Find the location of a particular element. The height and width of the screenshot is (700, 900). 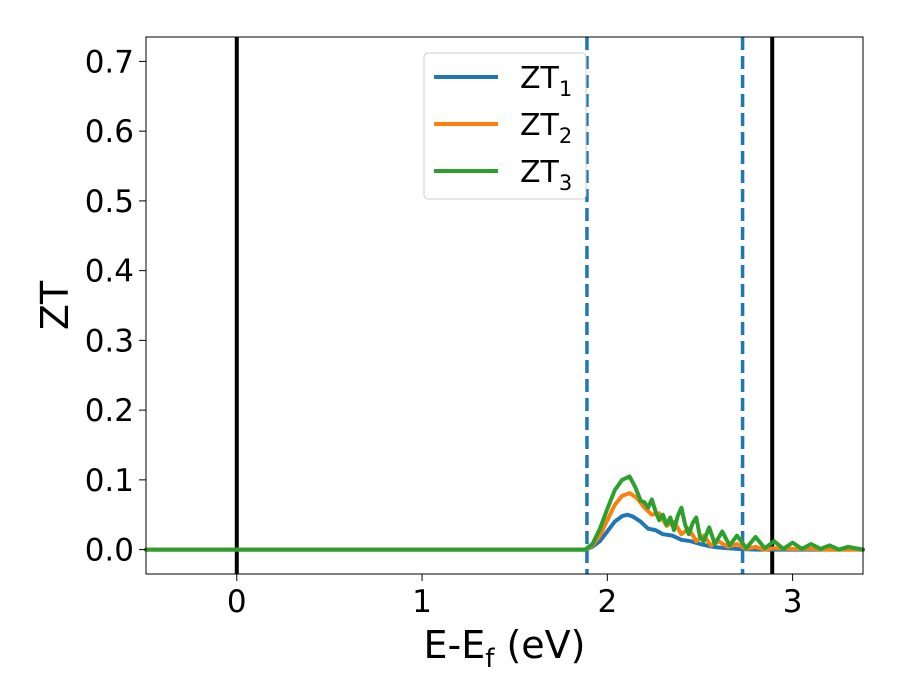

y-tick-label-2: 0.2 is located at coordinates (109, 411).